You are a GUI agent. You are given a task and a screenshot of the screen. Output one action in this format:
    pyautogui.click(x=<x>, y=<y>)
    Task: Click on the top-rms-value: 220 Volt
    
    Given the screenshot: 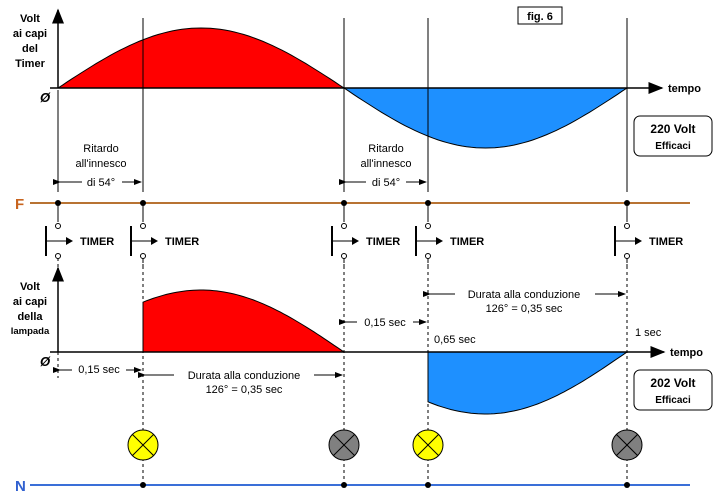 What is the action you would take?
    pyautogui.click(x=672, y=129)
    